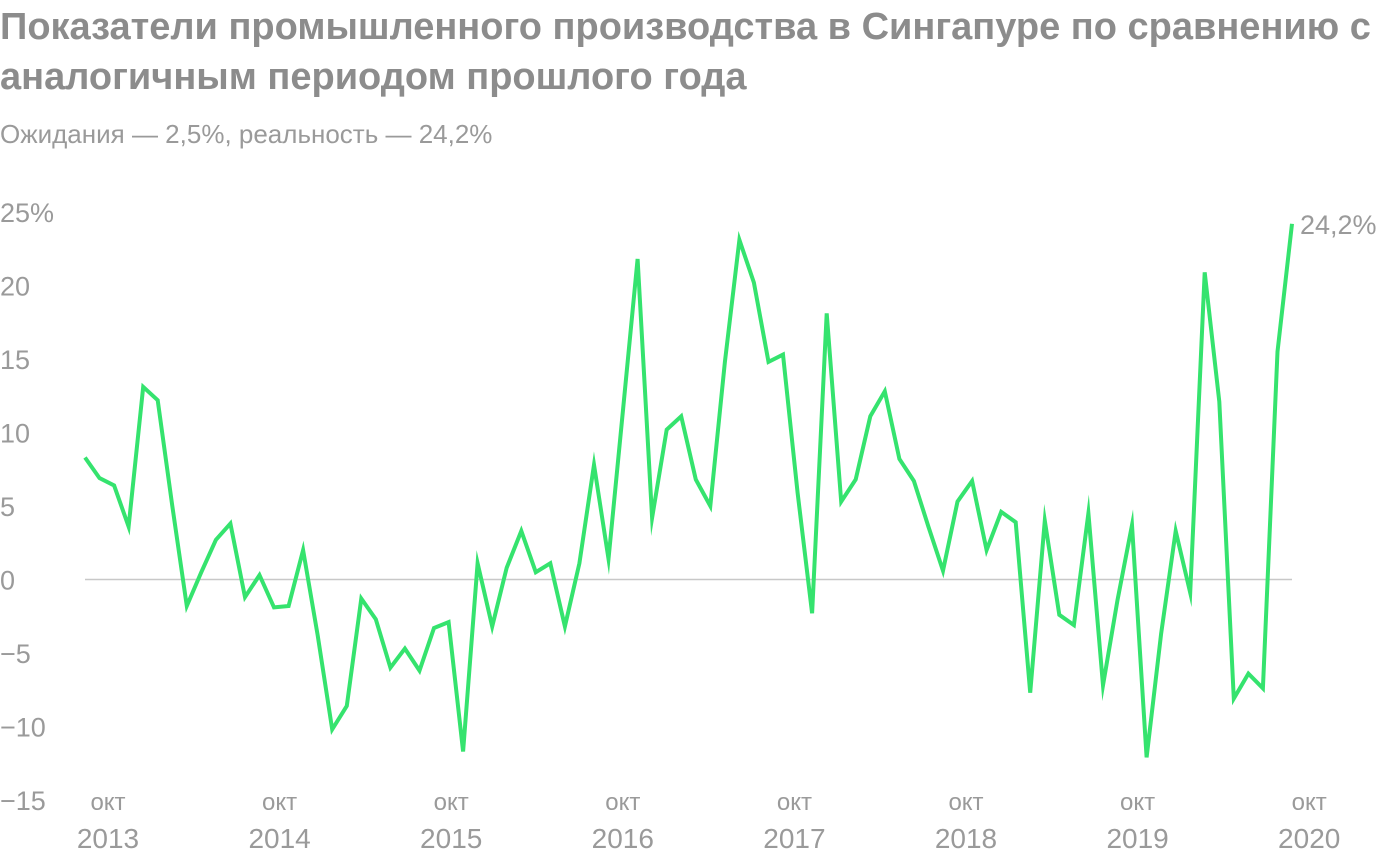  Describe the element at coordinates (27, 213) in the screenshot. I see `y-tick-label: 25%` at that location.